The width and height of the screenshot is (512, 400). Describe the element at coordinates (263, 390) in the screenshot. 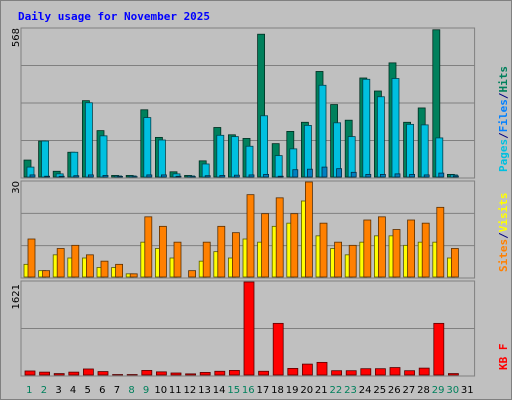

I see `x-tick-label: 17` at that location.